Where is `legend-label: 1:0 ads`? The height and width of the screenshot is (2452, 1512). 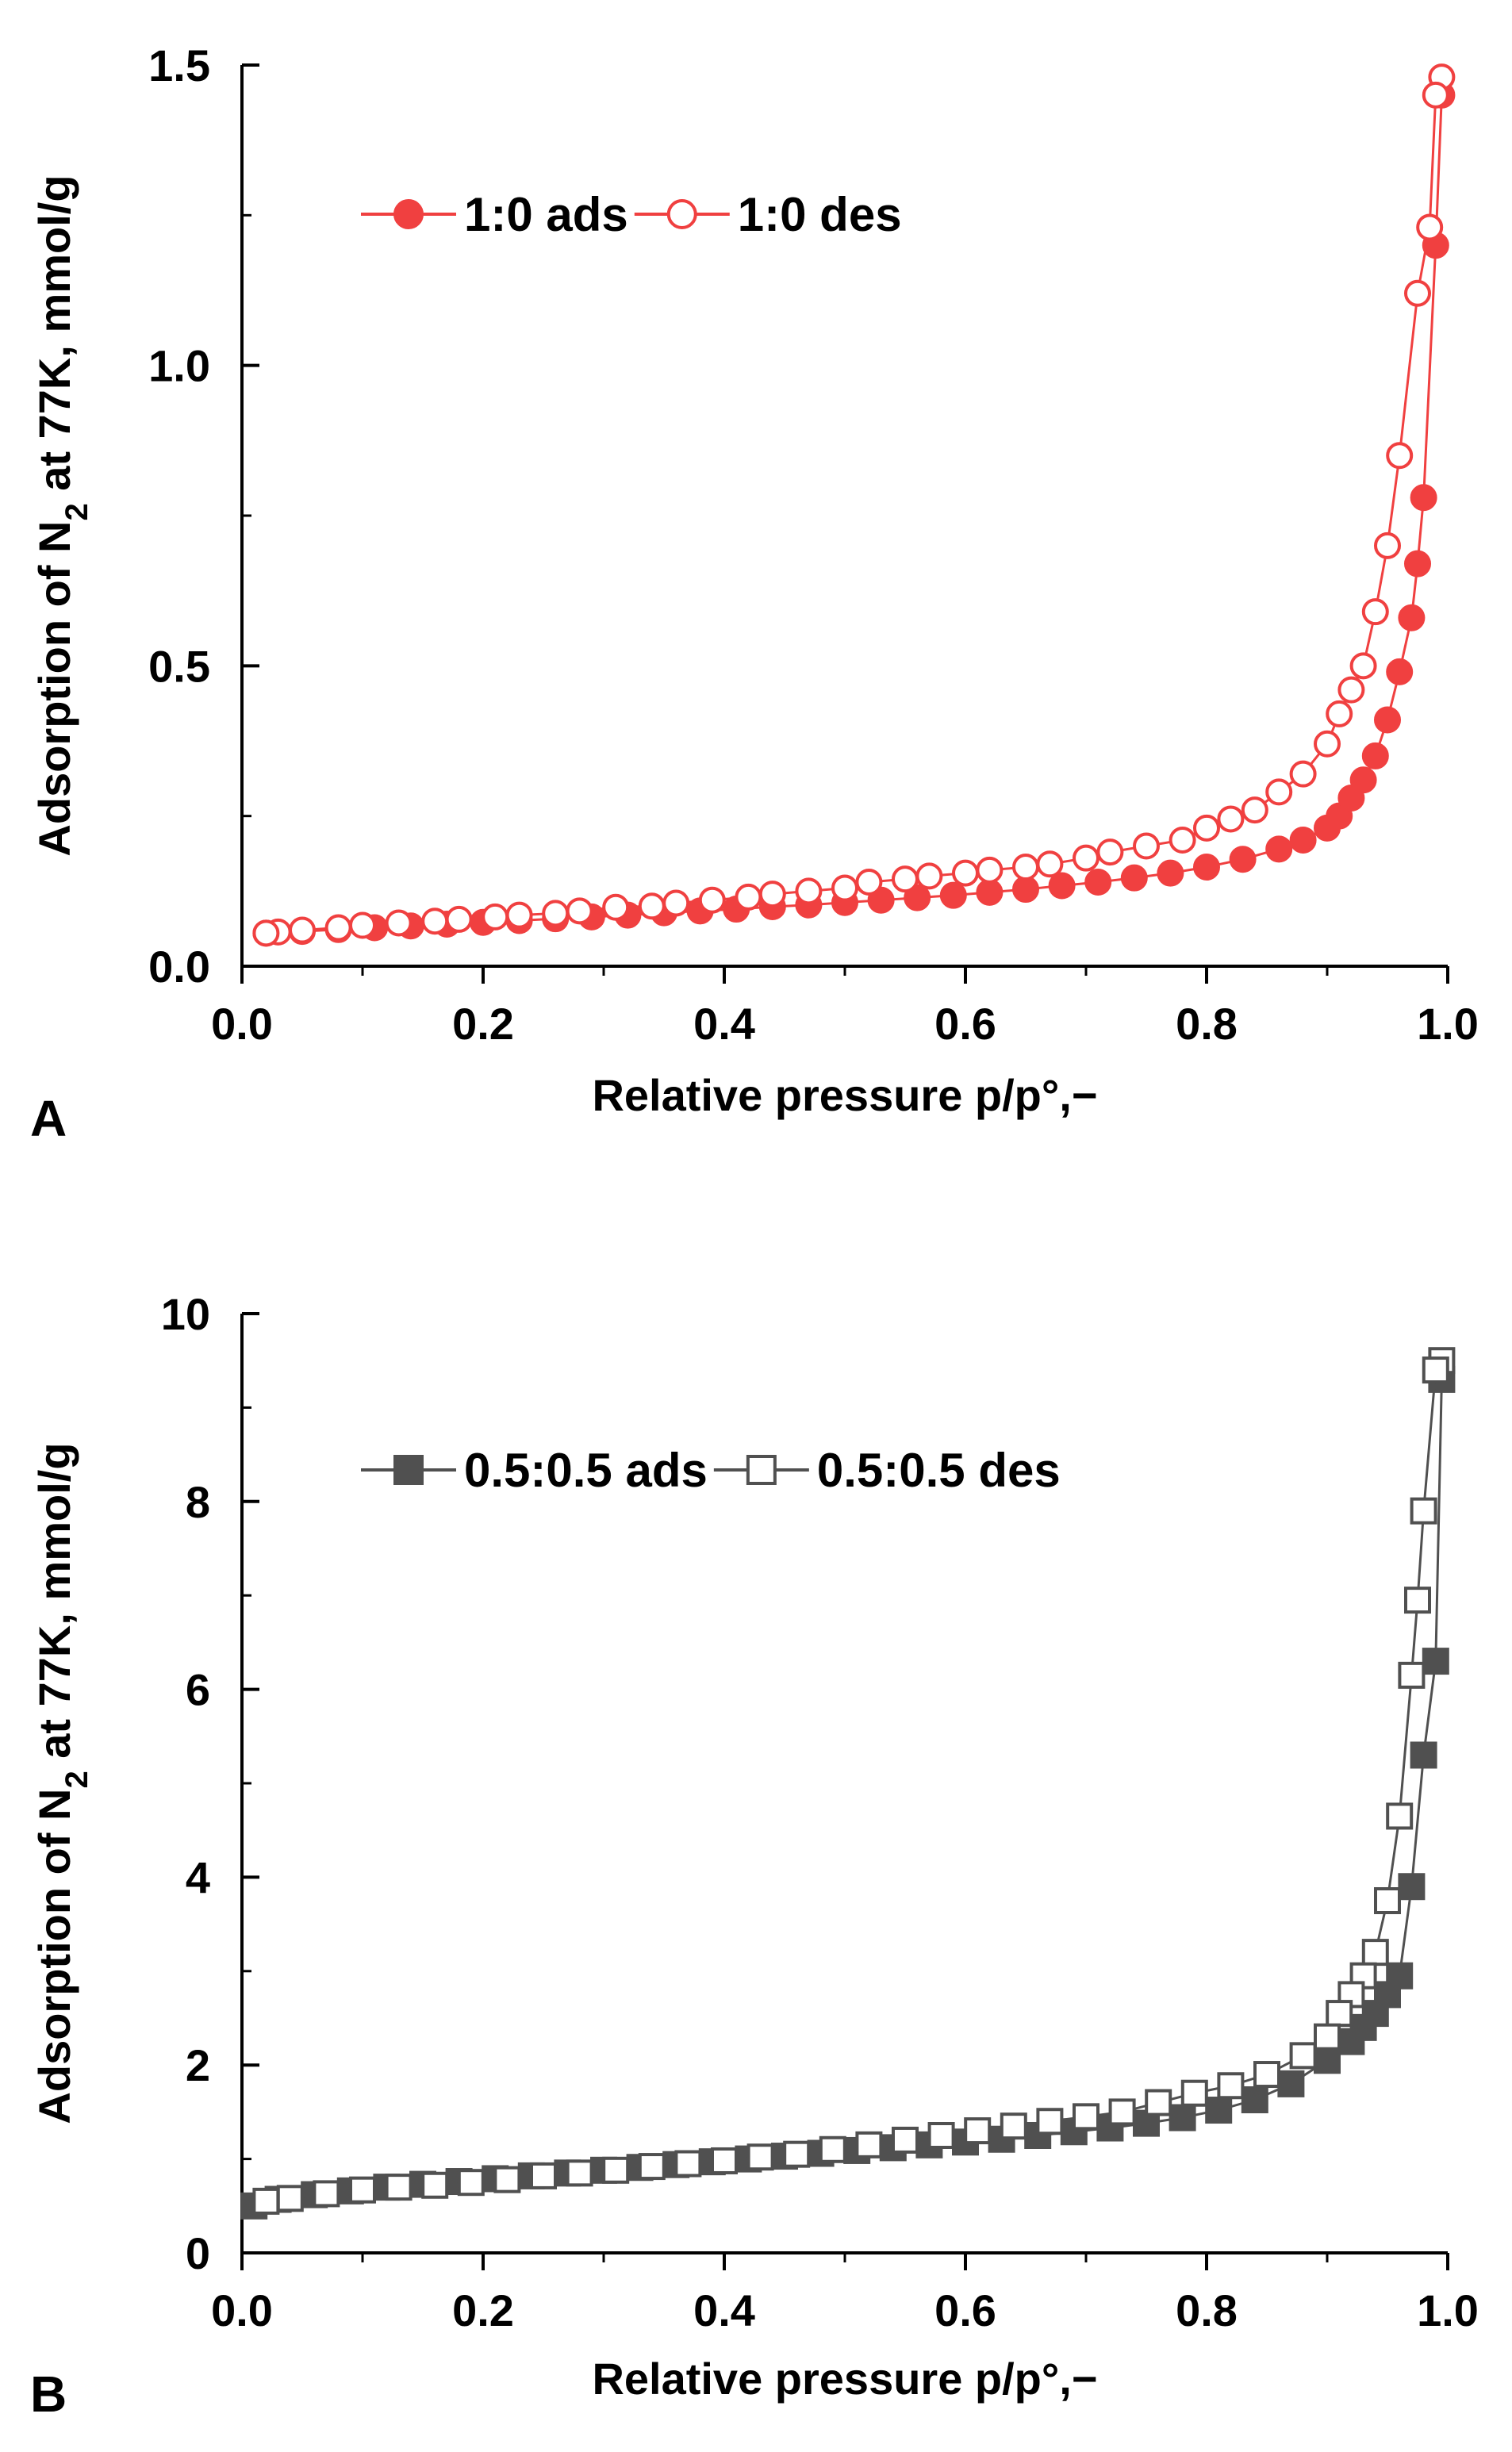 legend-label: 1:0 ads is located at coordinates (546, 214).